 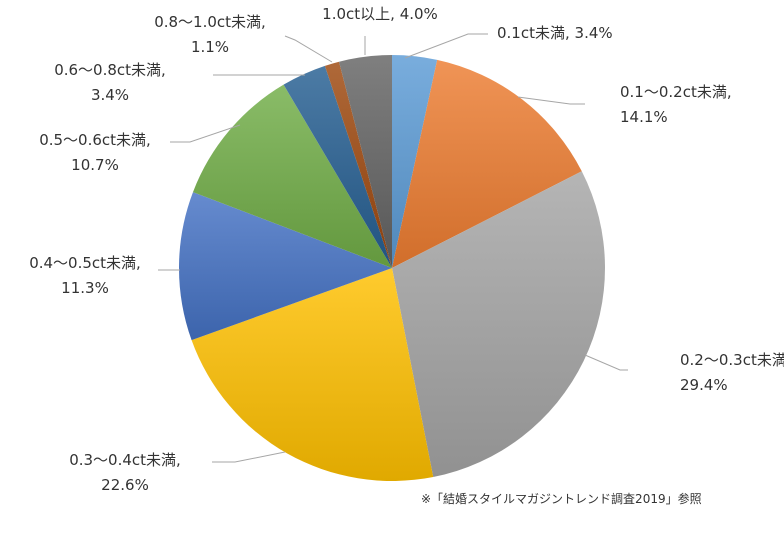 What do you see at coordinates (125, 460) in the screenshot?
I see `slice-category-4: 0.3〜0.4ct未満,` at bounding box center [125, 460].